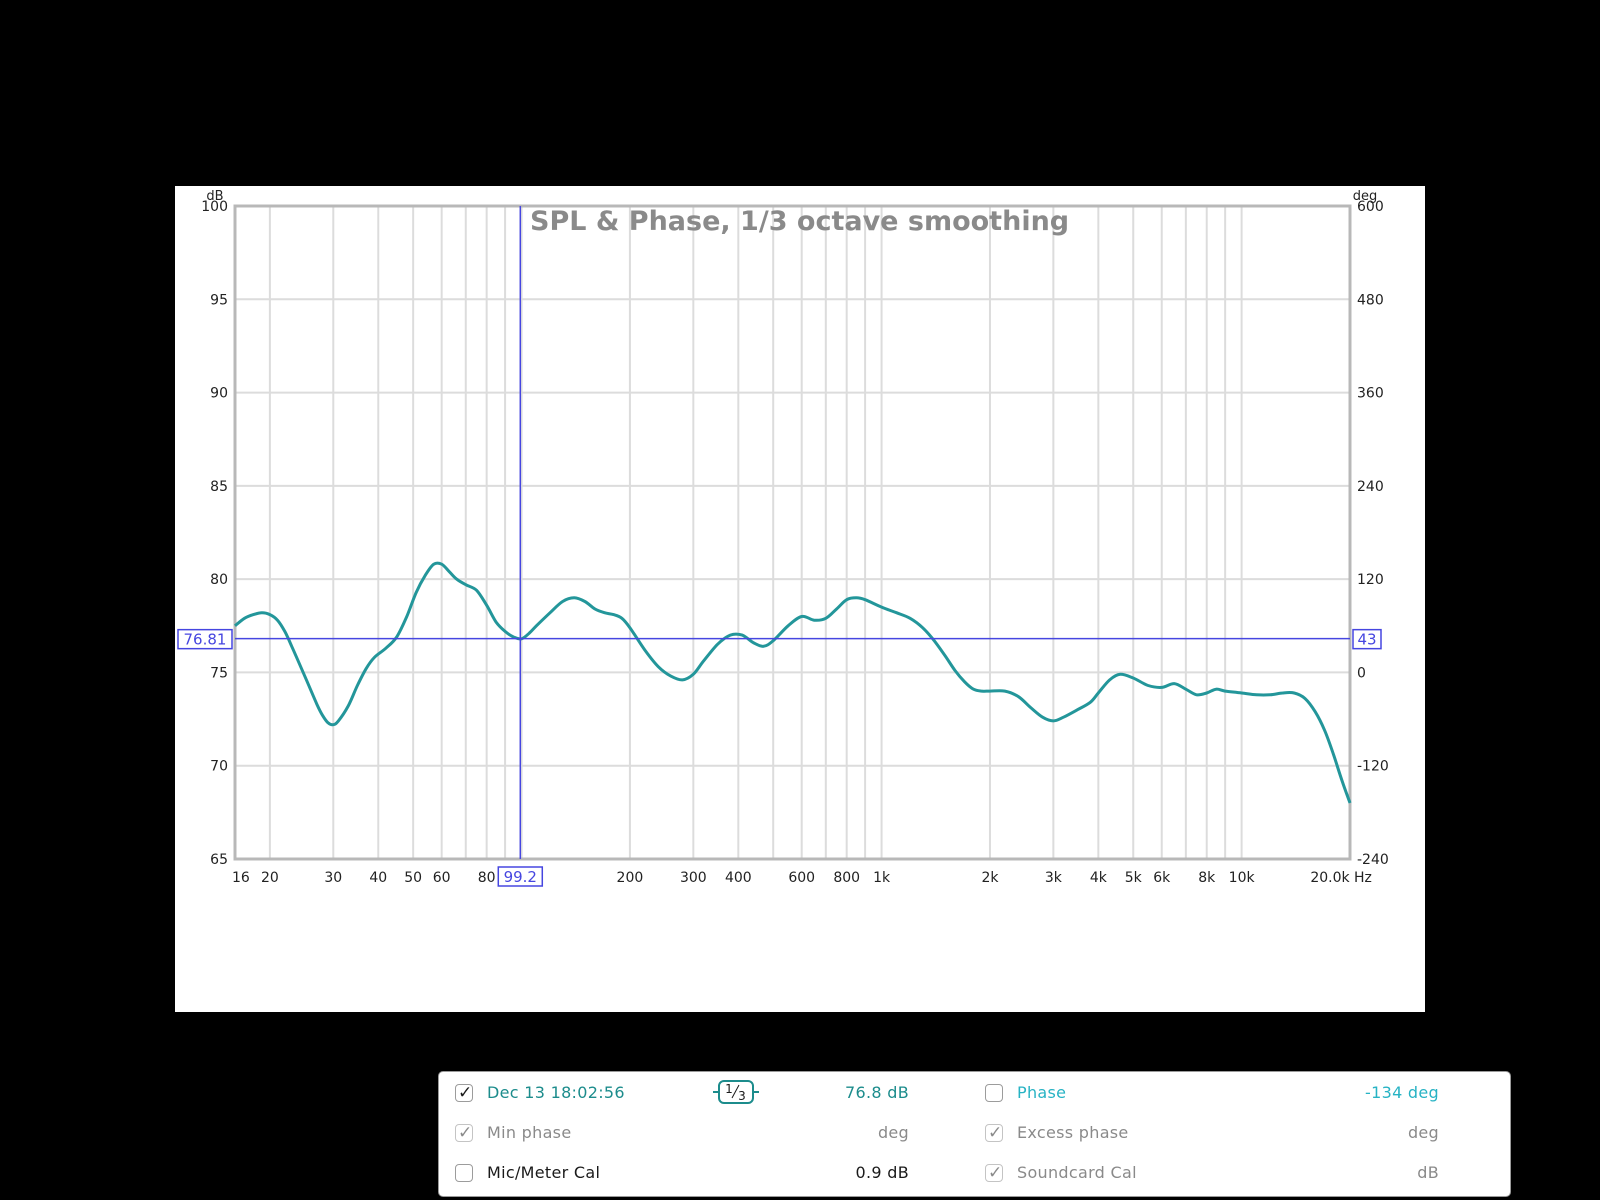 This screenshot has height=1200, width=1600. I want to click on x-tick-label: 3k, so click(1054, 878).